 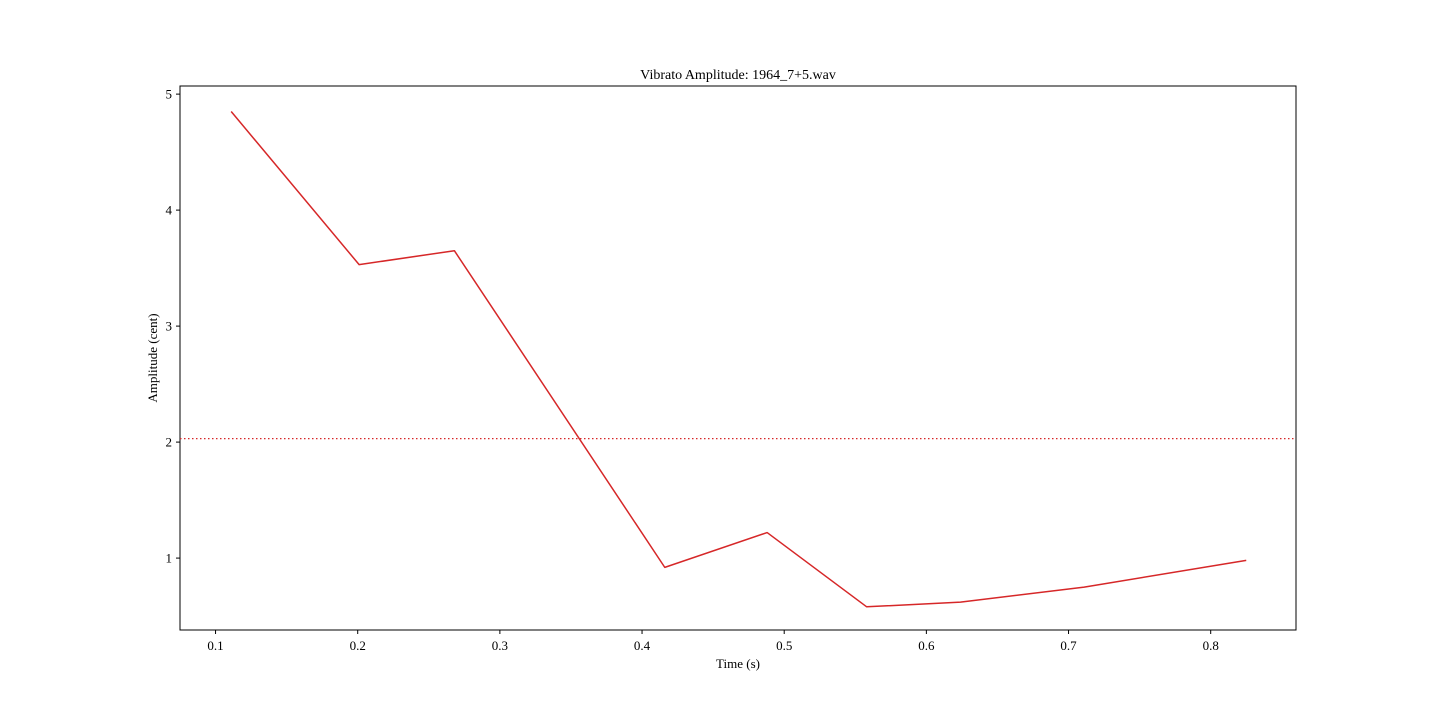 I want to click on y-tick-label: 1, so click(x=169, y=558).